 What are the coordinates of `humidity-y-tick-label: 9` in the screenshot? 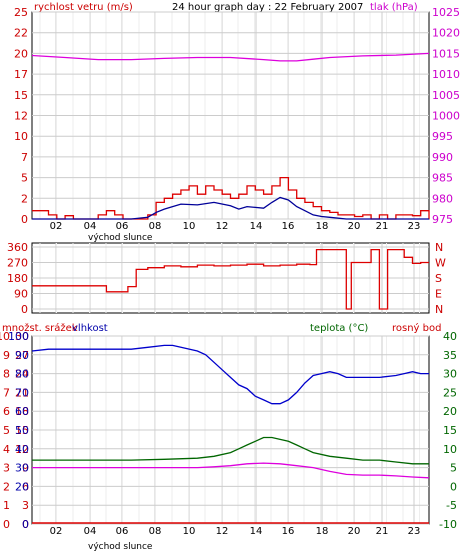 It's located at (25, 468).